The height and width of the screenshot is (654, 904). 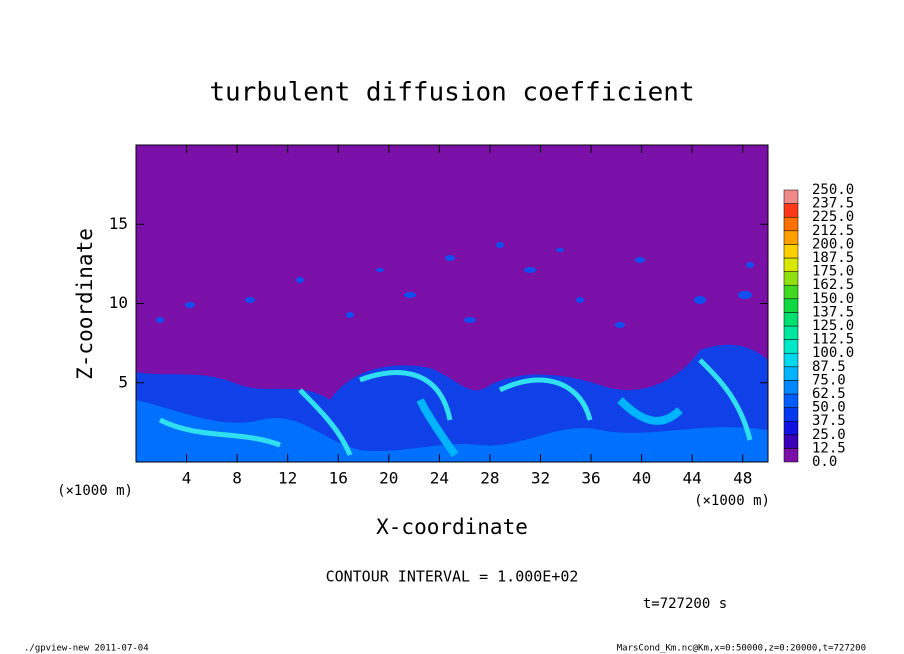 What do you see at coordinates (833, 312) in the screenshot?
I see `colorbar-label: 137.5` at bounding box center [833, 312].